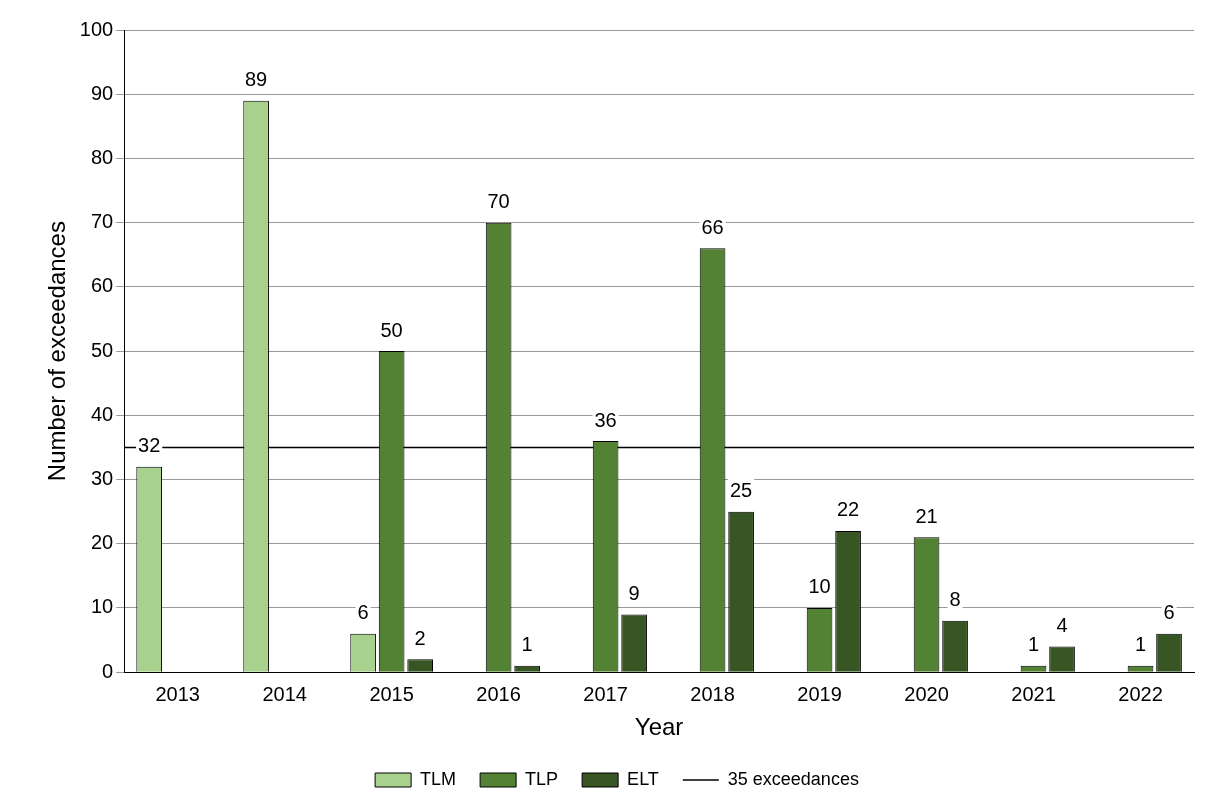 This screenshot has height=809, width=1214. I want to click on y-tick-label: 70, so click(102, 221).